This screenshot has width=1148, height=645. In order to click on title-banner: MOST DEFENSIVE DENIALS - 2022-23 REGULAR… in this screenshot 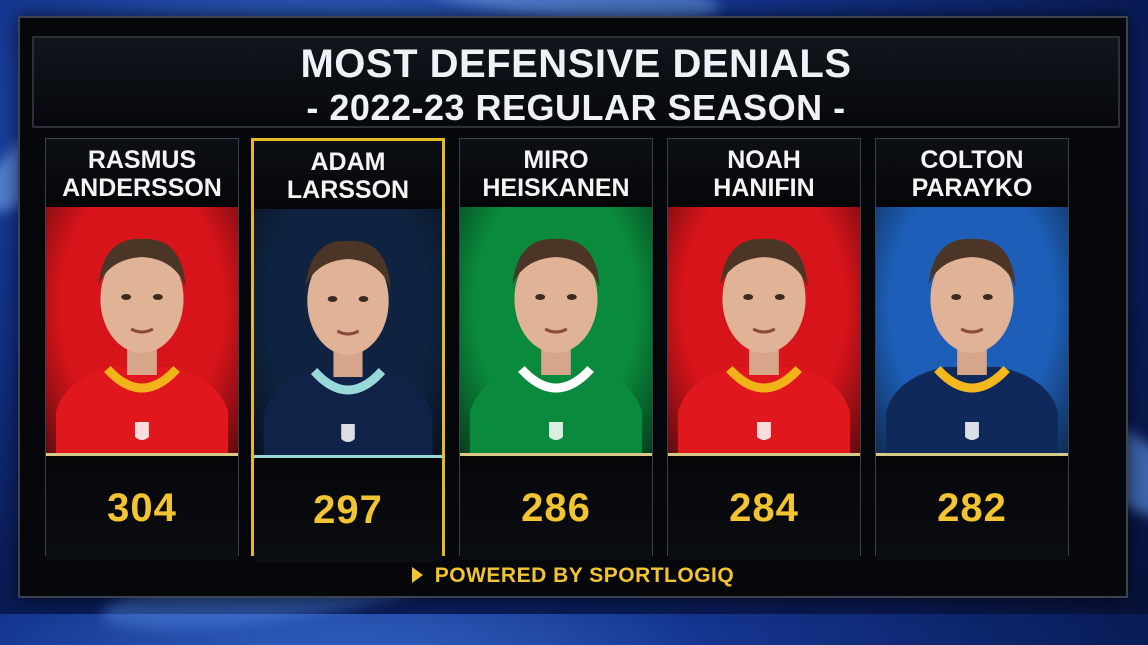, I will do `click(576, 82)`.